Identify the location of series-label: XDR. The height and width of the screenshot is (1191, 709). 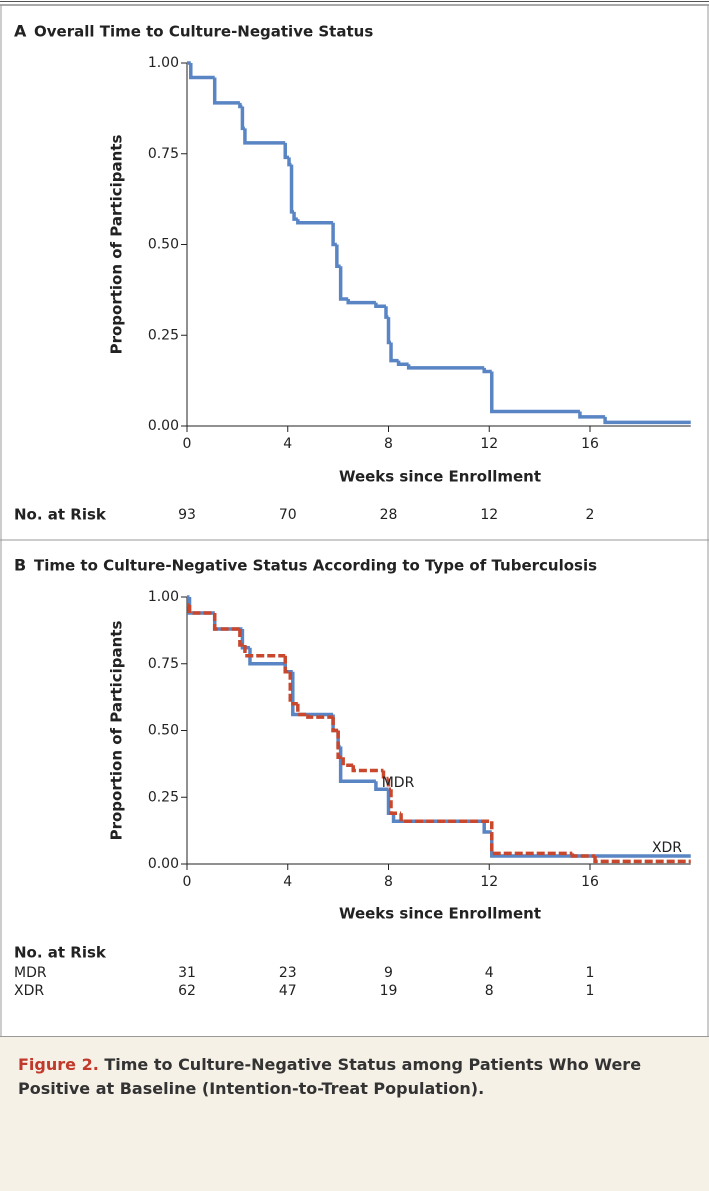
(667, 848).